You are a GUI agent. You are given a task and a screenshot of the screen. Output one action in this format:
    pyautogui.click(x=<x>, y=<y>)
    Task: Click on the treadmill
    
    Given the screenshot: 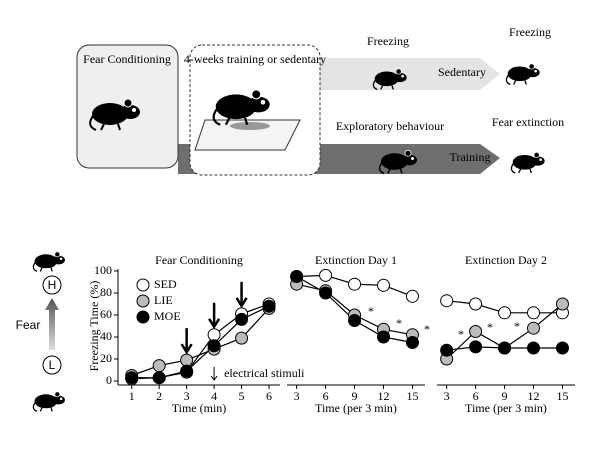 What is the action you would take?
    pyautogui.click(x=247, y=135)
    